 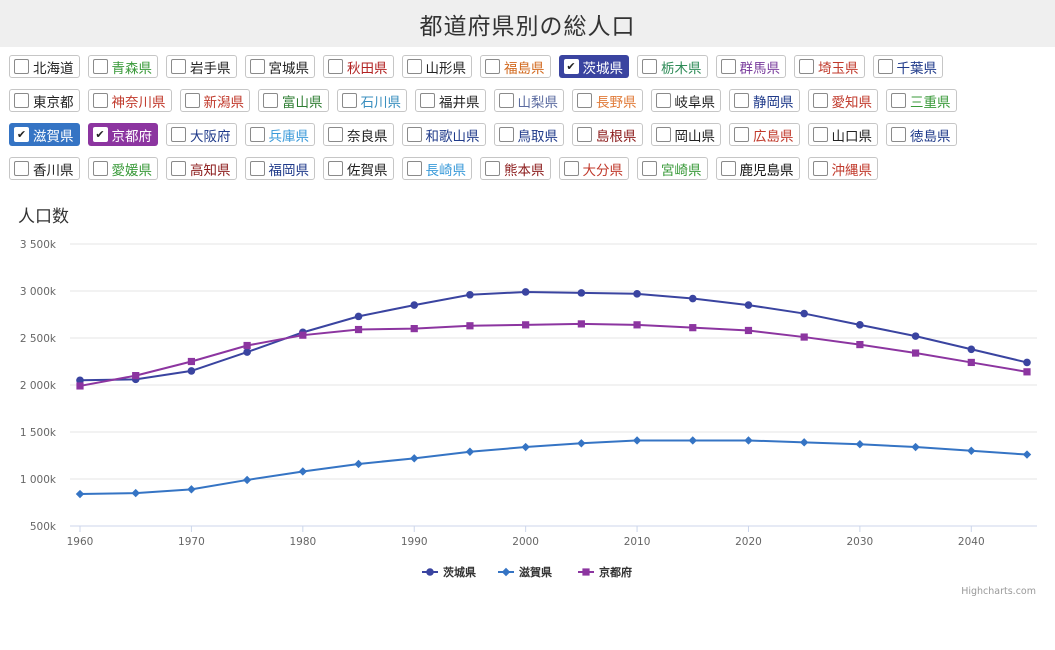 What do you see at coordinates (842, 168) in the screenshot?
I see `prefecture-checkbox: 沖縄県` at bounding box center [842, 168].